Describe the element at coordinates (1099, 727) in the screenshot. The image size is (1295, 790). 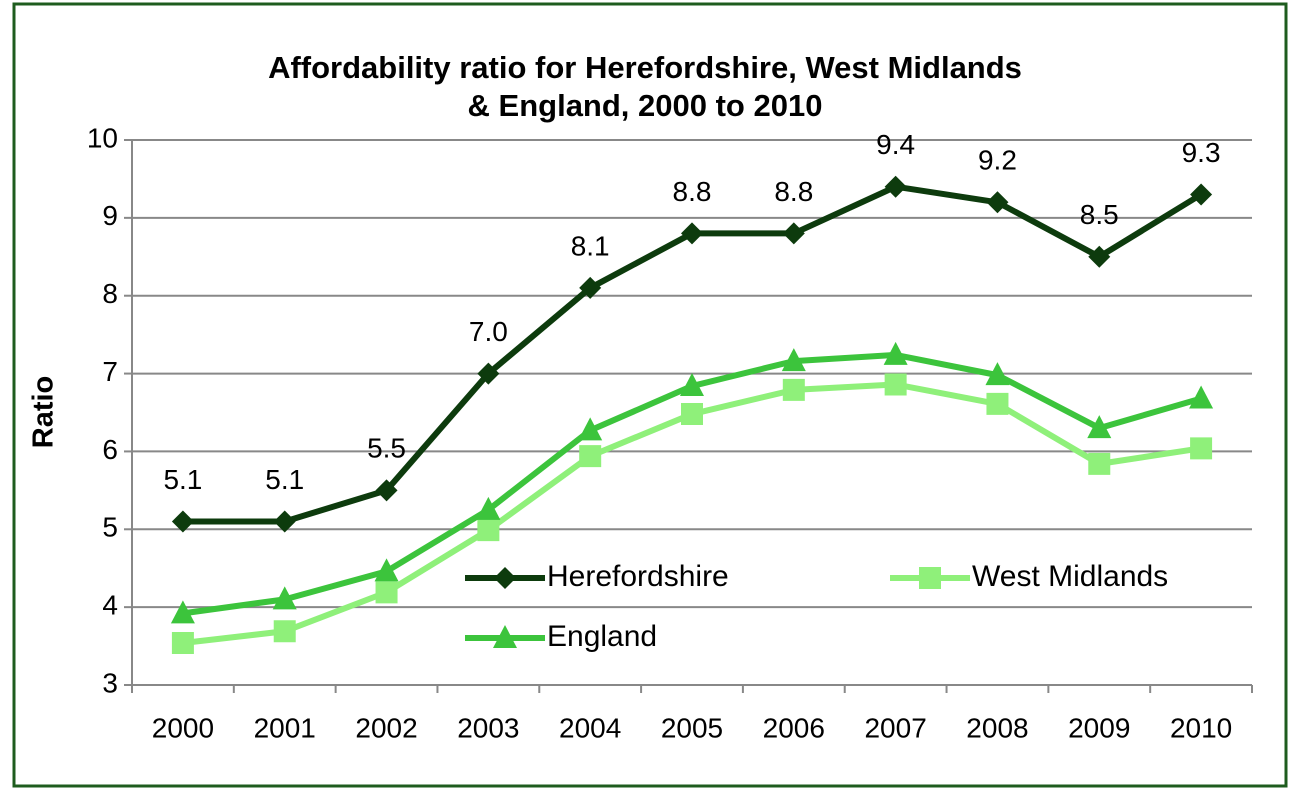
I see `x-tick-label: 2009` at that location.